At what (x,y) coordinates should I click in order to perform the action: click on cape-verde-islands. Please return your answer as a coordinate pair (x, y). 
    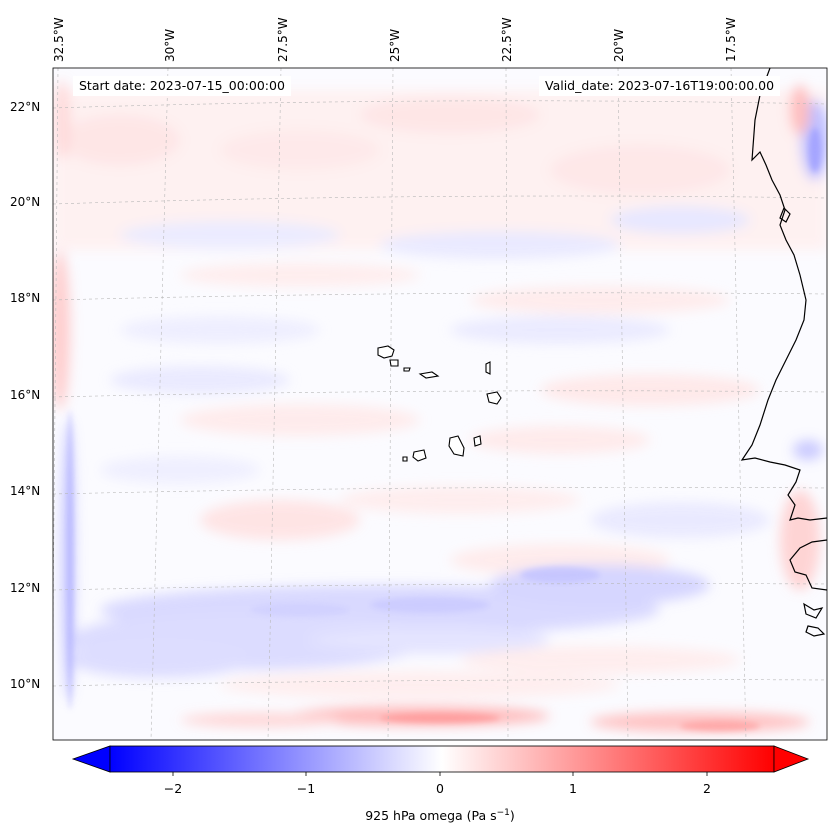
    Looking at the image, I should click on (439, 403).